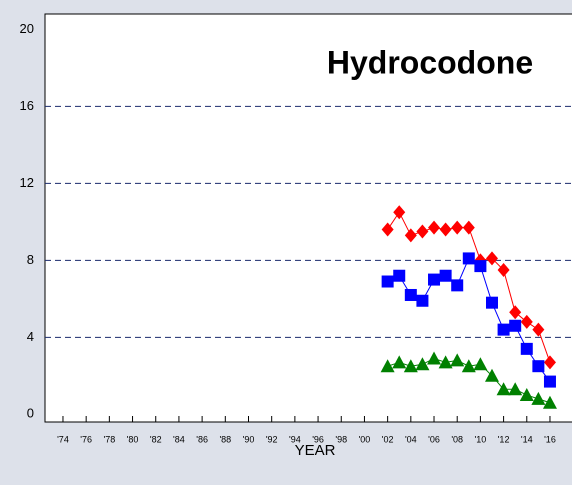  I want to click on x-tick-label: '82, so click(156, 439).